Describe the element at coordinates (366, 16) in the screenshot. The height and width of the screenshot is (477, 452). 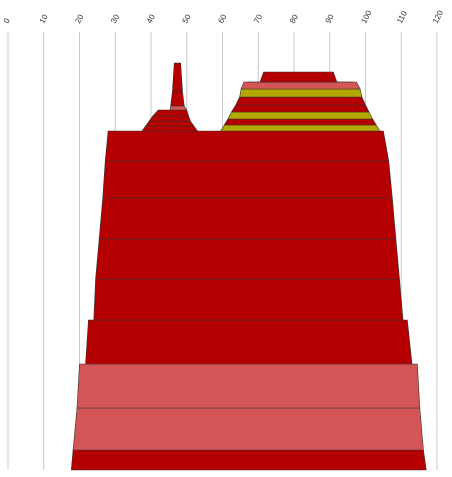
I see `x-tick-label-100: 100` at that location.